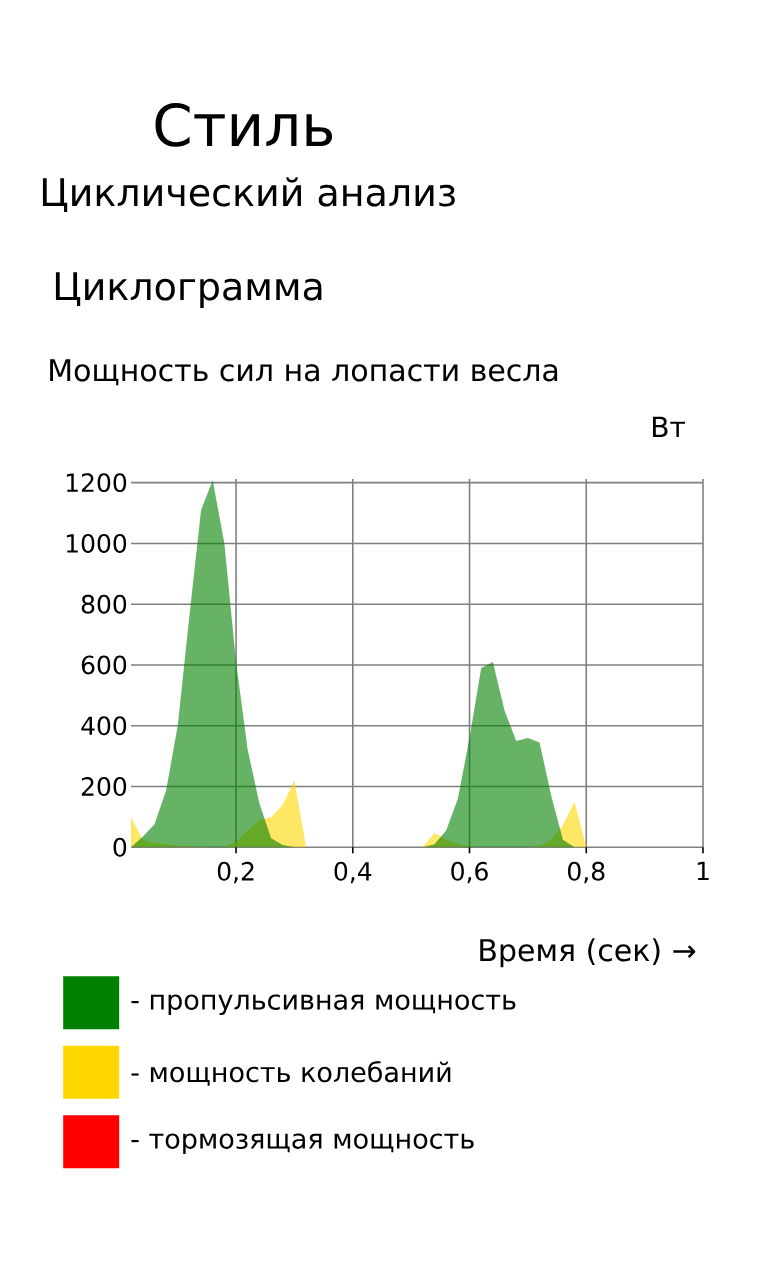  Describe the element at coordinates (104, 786) in the screenshot. I see `y-tick-label: 200` at that location.